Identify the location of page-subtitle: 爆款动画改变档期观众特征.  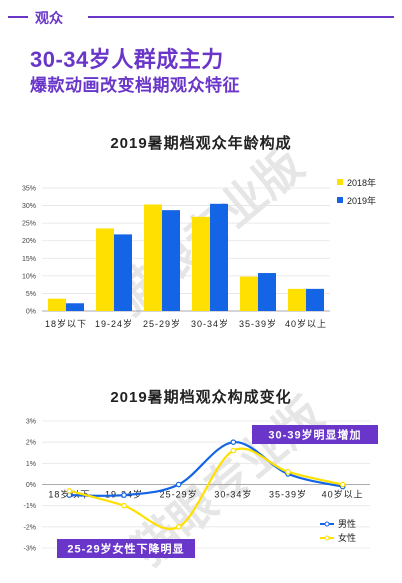
(135, 85).